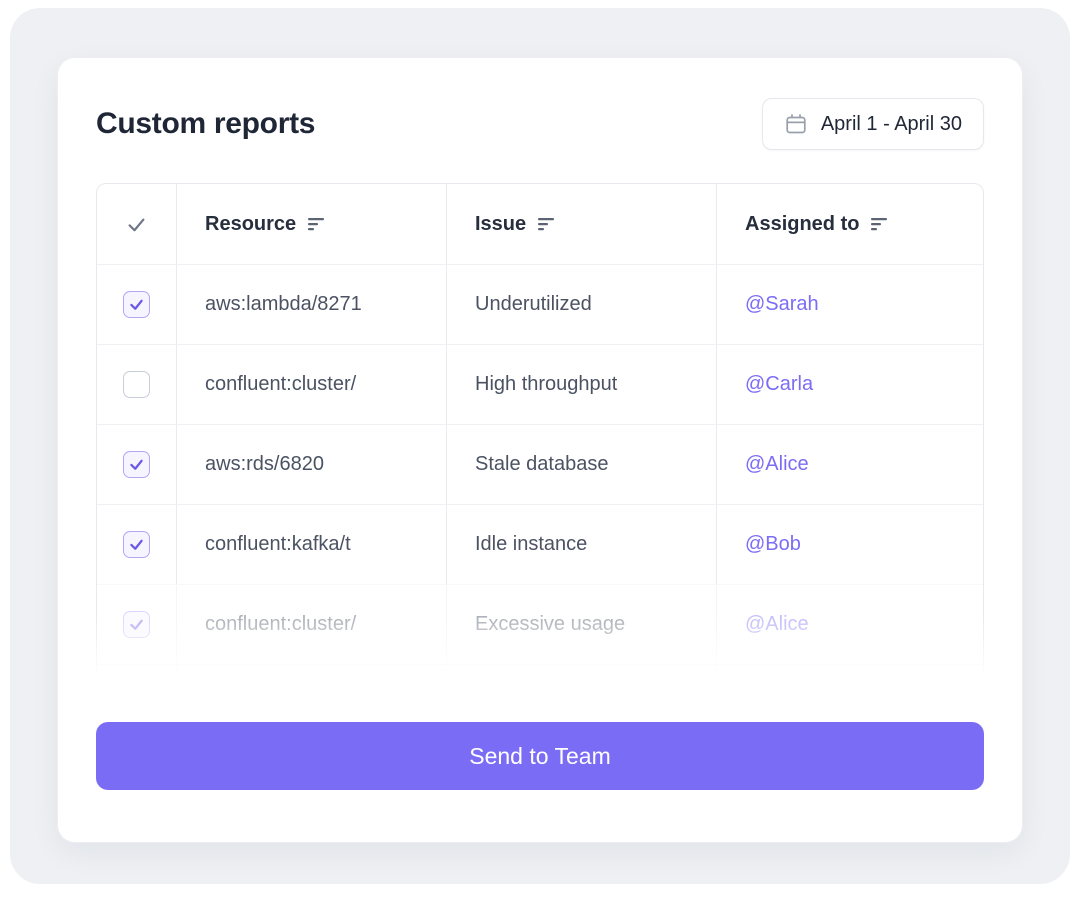  Describe the element at coordinates (582, 464) in the screenshot. I see `issue-cell: Stale database` at that location.